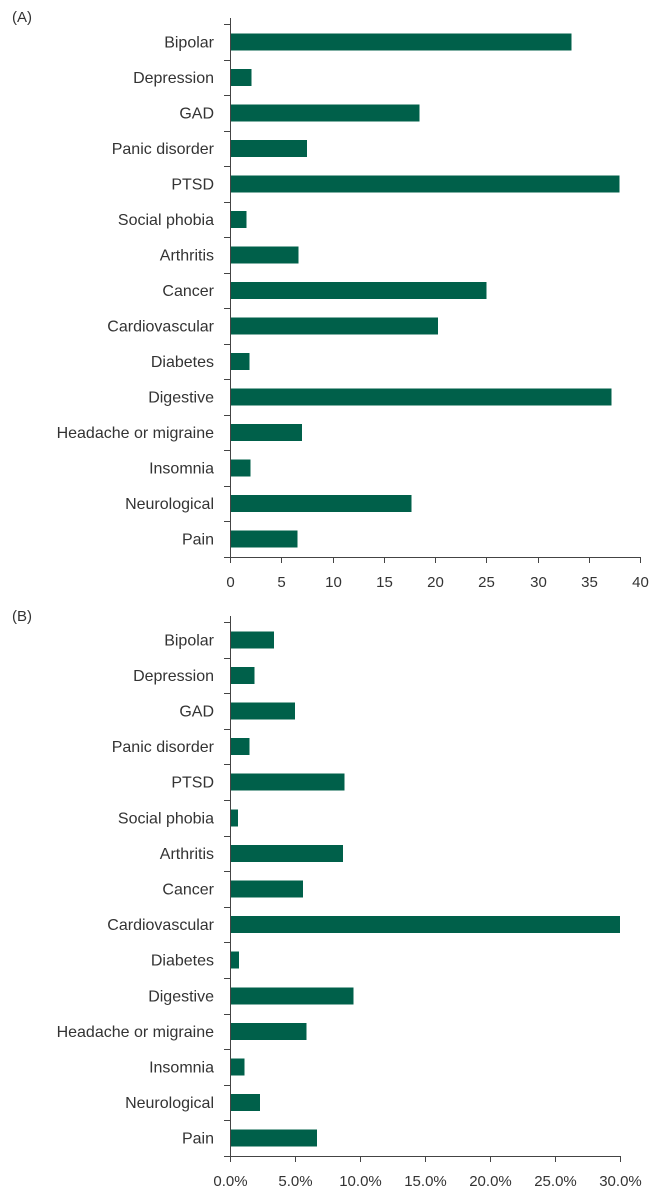 The width and height of the screenshot is (661, 1189). Describe the element at coordinates (358, 290) in the screenshot. I see `panel-a-bar-cancer` at that location.